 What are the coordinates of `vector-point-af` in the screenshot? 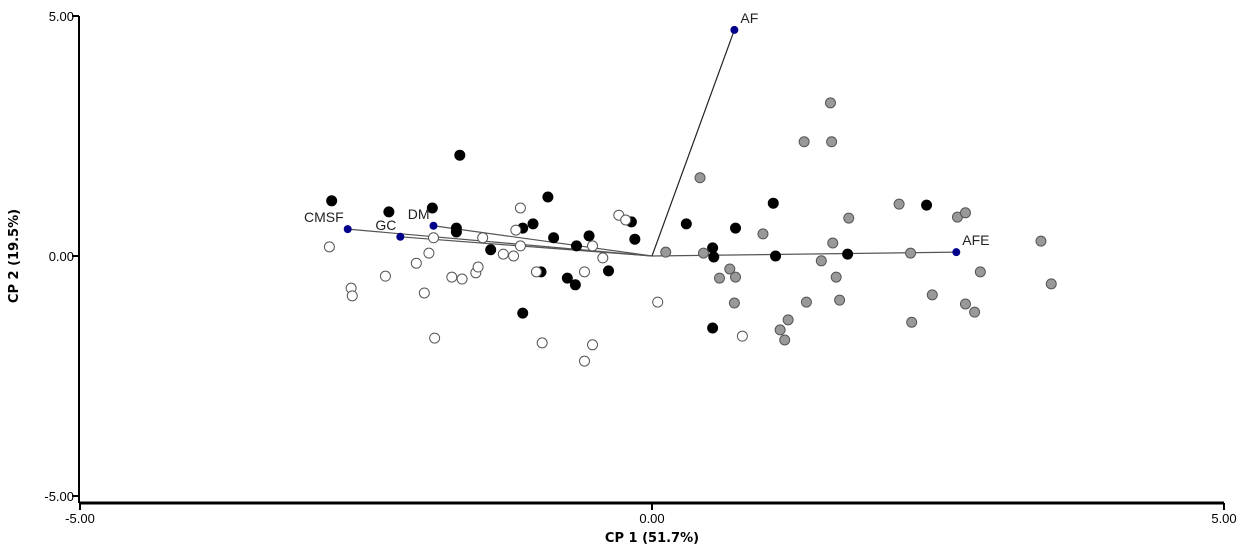 It's located at (734, 29).